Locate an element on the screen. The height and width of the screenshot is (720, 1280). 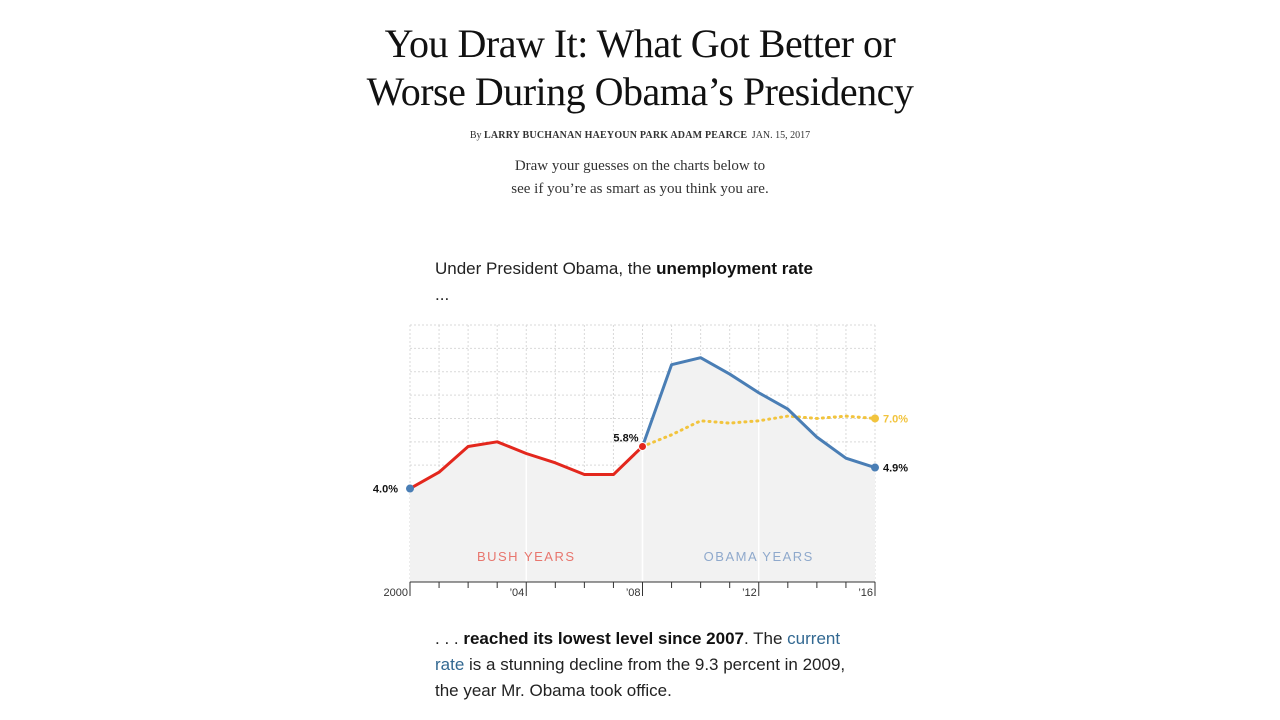
x-tick-label: ’04 is located at coordinates (517, 593).